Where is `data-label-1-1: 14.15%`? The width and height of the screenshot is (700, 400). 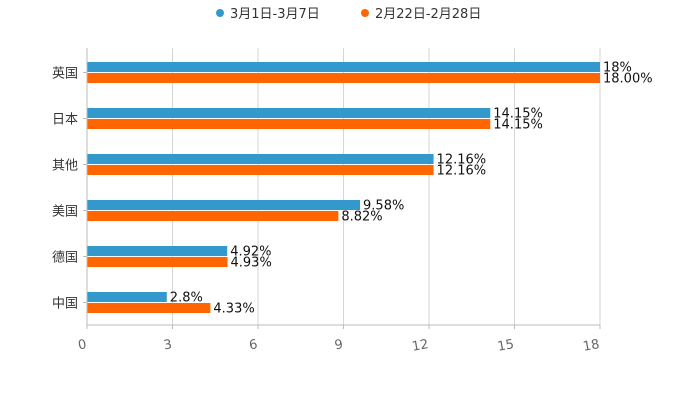 data-label-1-1: 14.15% is located at coordinates (518, 125).